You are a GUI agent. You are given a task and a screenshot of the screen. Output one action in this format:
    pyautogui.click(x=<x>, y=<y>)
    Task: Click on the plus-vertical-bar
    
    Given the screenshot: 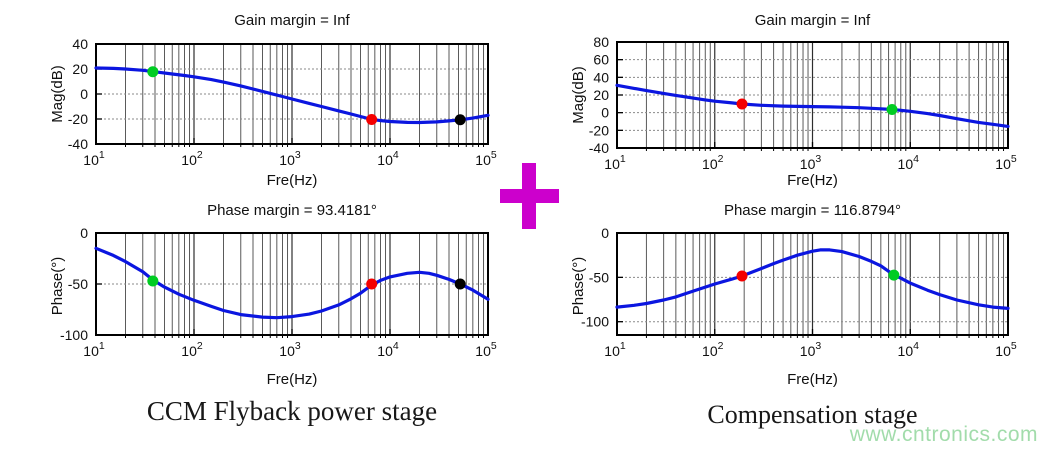 What is the action you would take?
    pyautogui.click(x=529, y=196)
    